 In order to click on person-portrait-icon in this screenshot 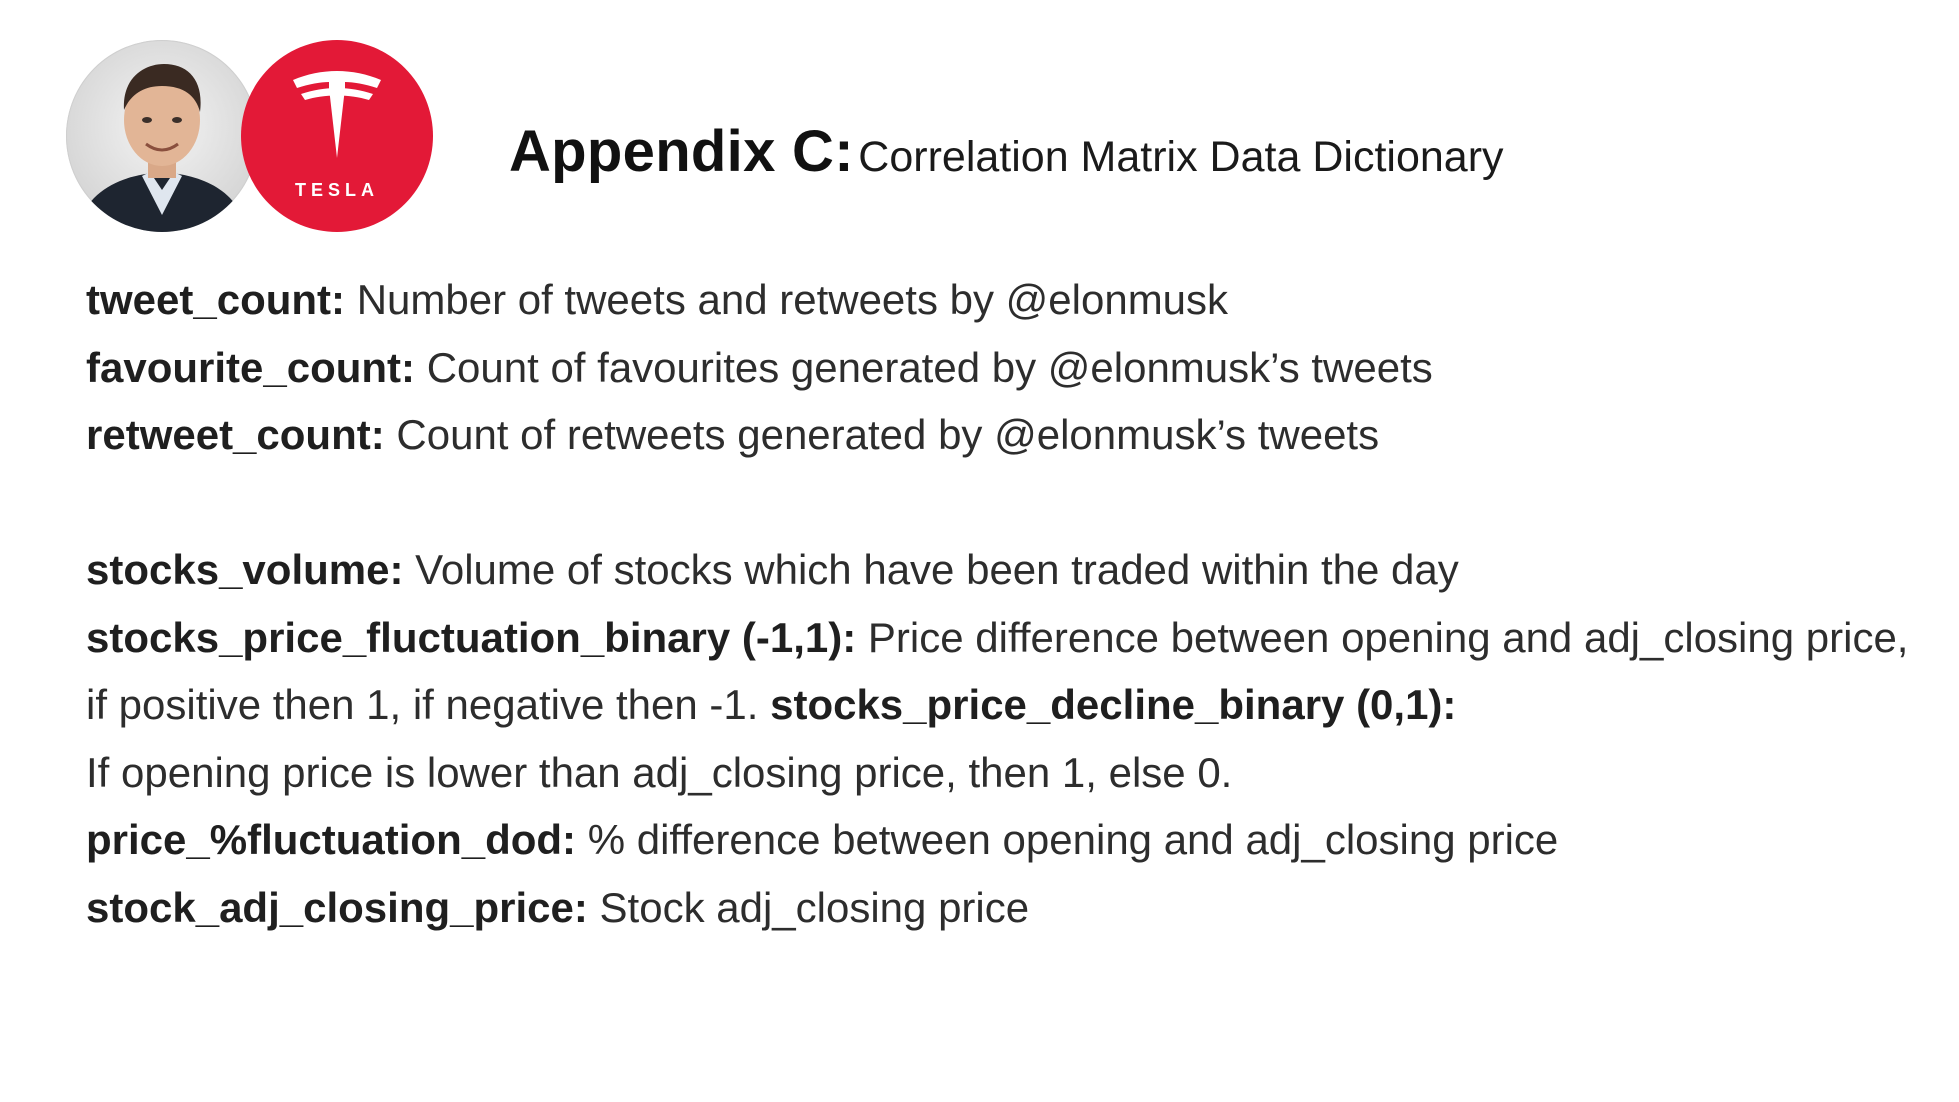, I will do `click(162, 148)`.